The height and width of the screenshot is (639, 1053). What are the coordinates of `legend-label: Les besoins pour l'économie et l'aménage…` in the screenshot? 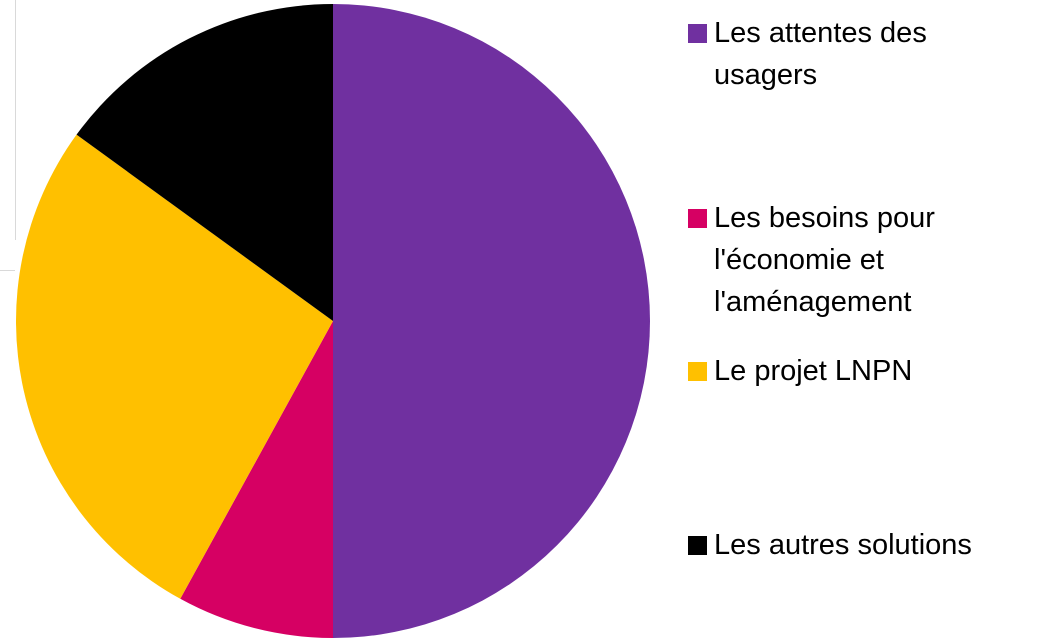 It's located at (824, 260).